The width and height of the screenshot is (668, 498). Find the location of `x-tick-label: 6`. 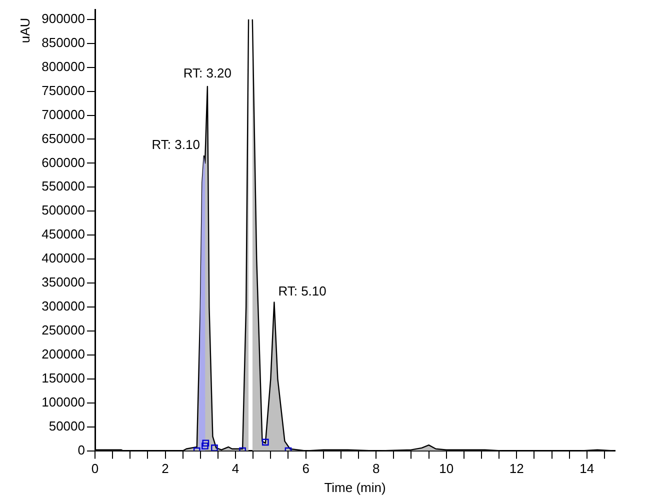

x-tick-label: 6 is located at coordinates (306, 468).